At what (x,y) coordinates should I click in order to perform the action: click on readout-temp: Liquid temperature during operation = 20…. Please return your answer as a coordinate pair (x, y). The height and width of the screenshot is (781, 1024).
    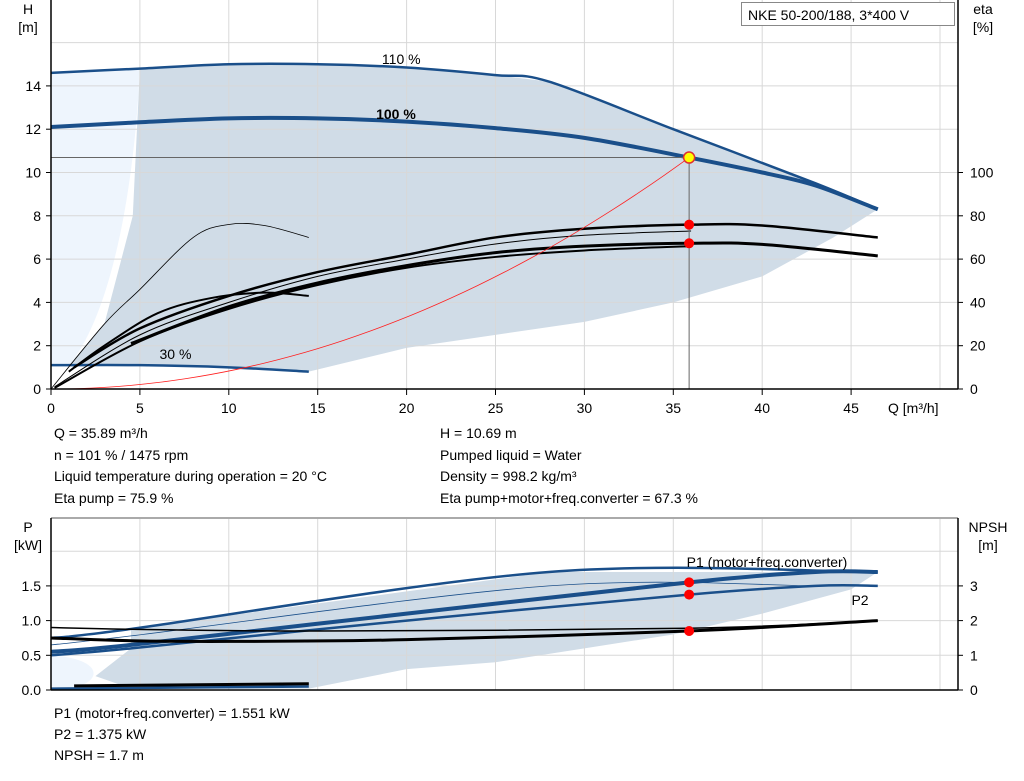
    Looking at the image, I should click on (190, 476).